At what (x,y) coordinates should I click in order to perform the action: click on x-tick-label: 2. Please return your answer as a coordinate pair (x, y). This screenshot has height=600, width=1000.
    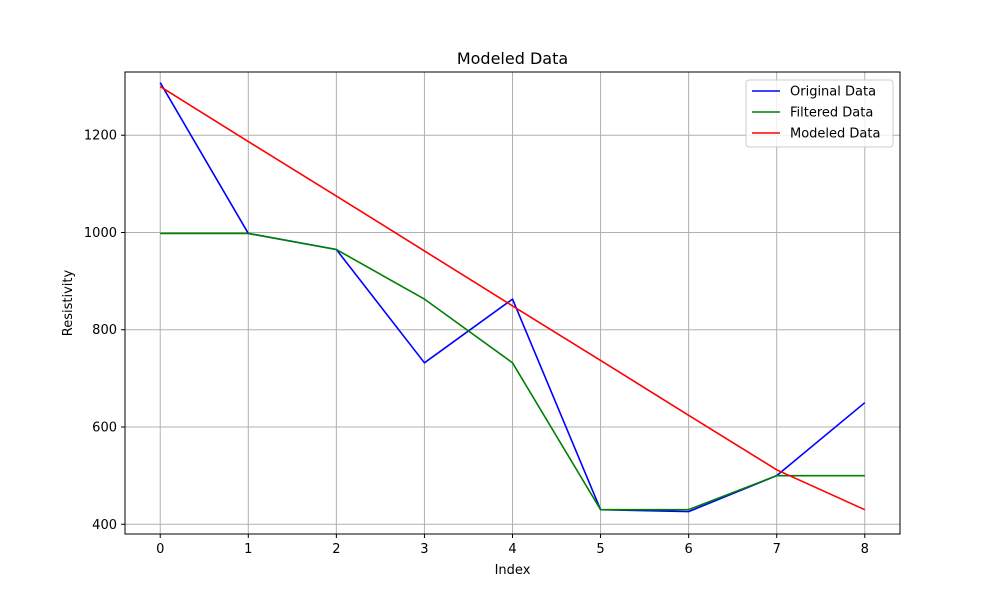
    Looking at the image, I should click on (336, 549).